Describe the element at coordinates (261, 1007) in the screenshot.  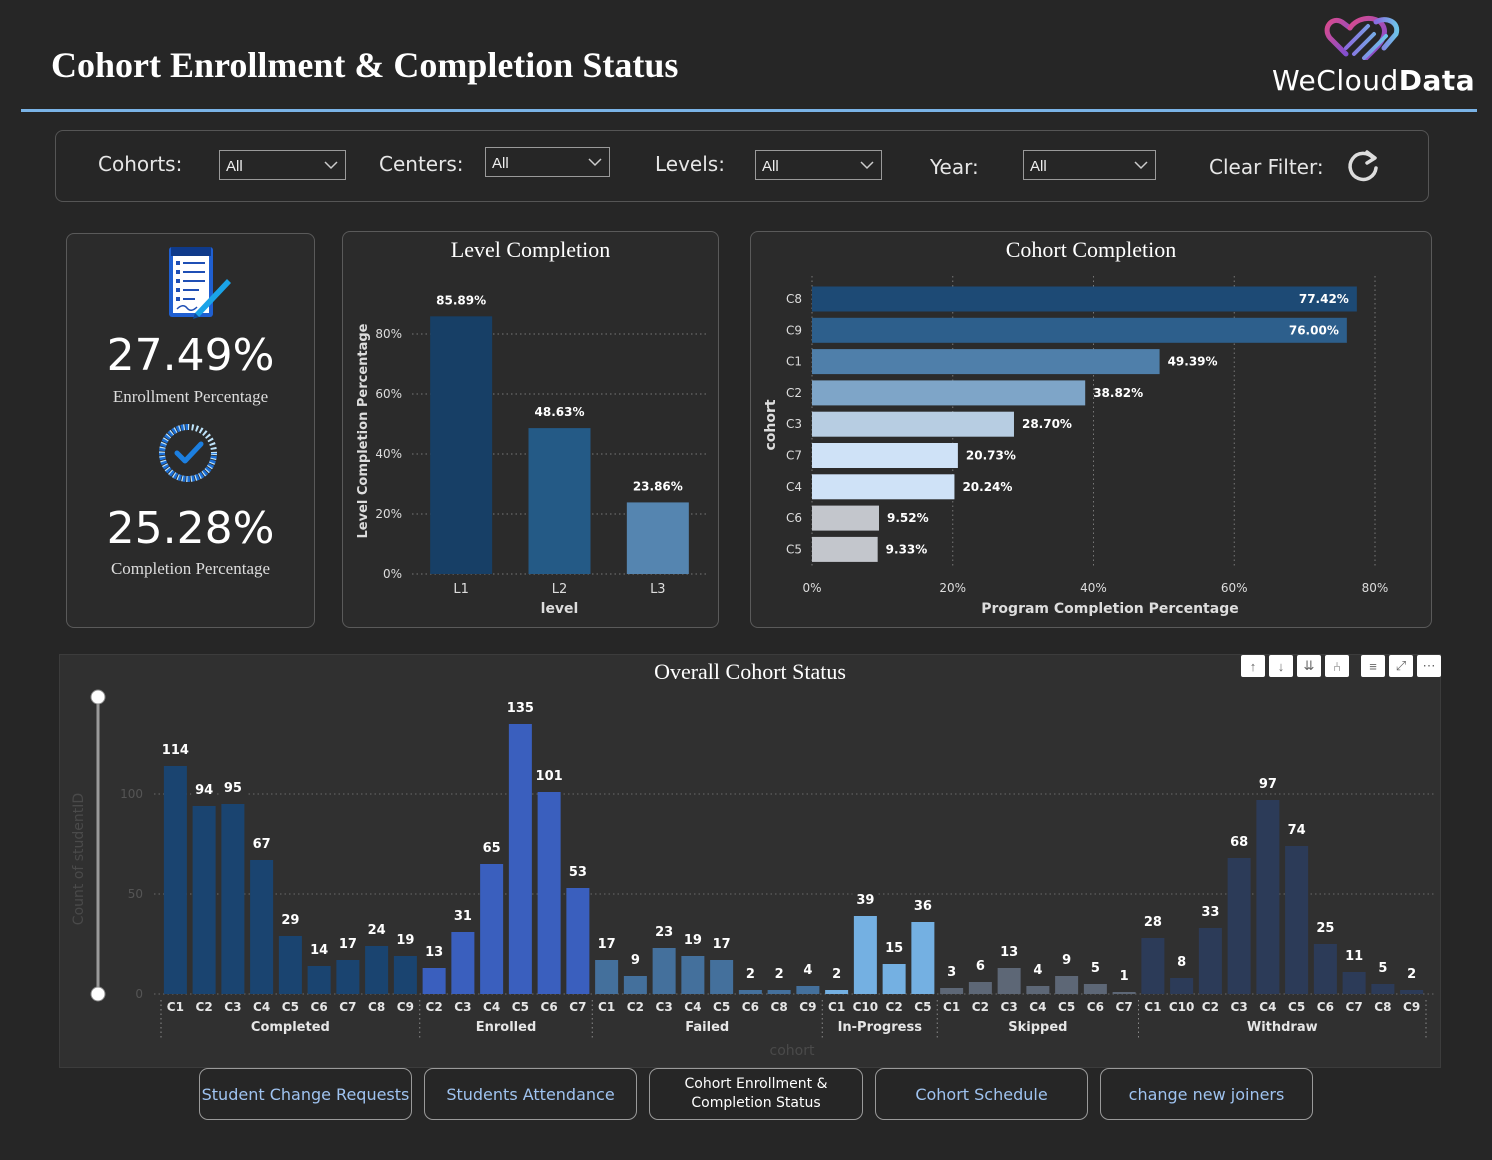
I see `x-tick-label: C4` at that location.